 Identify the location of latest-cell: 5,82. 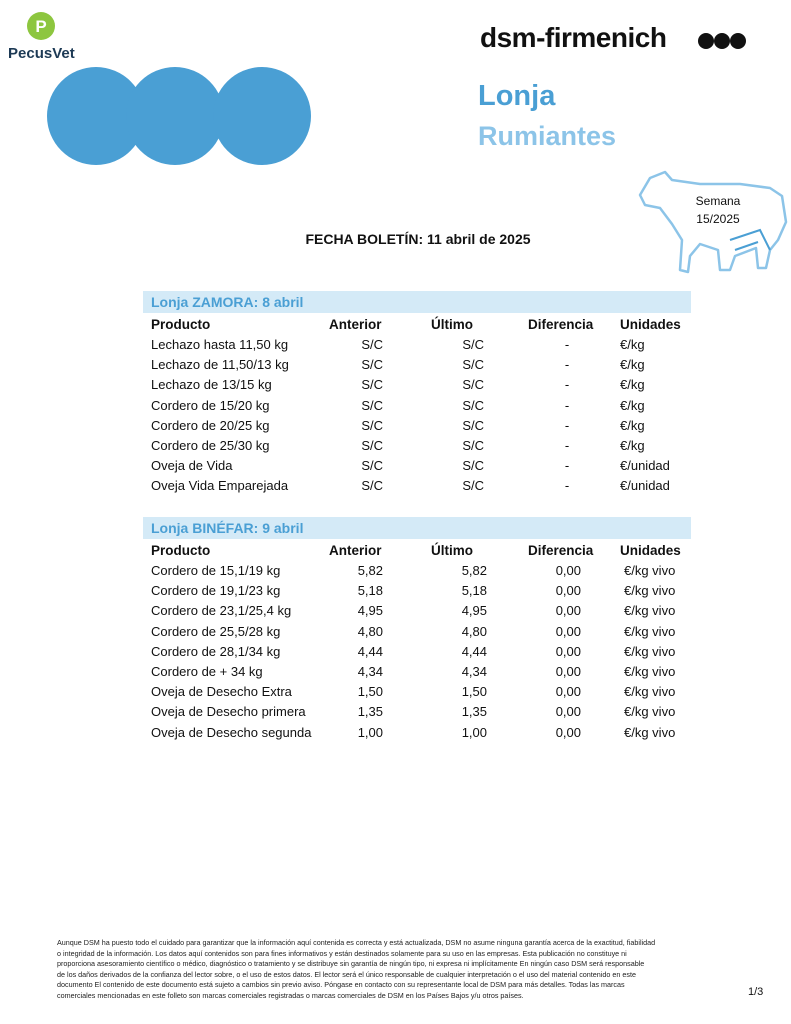
(474, 570).